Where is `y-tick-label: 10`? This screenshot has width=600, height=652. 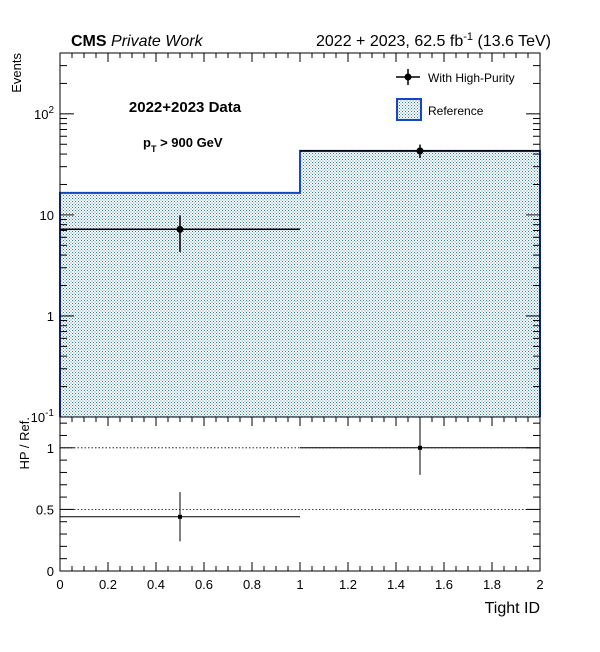
y-tick-label: 10 is located at coordinates (47, 215).